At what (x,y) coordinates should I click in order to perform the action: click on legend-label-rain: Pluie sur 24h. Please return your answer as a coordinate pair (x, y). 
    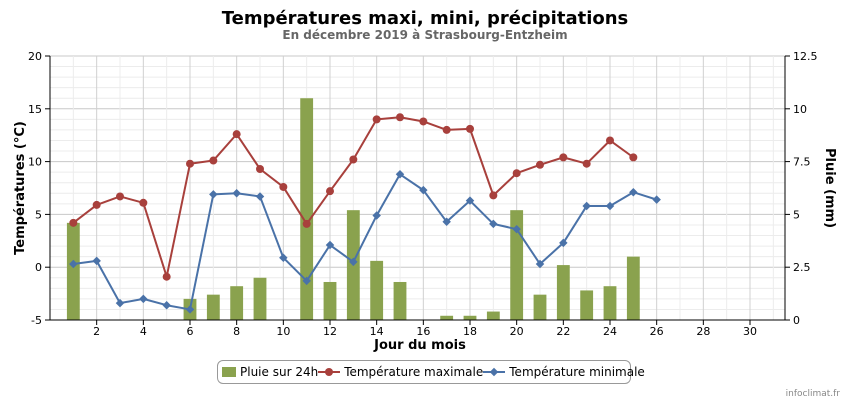
    Looking at the image, I should click on (279, 372).